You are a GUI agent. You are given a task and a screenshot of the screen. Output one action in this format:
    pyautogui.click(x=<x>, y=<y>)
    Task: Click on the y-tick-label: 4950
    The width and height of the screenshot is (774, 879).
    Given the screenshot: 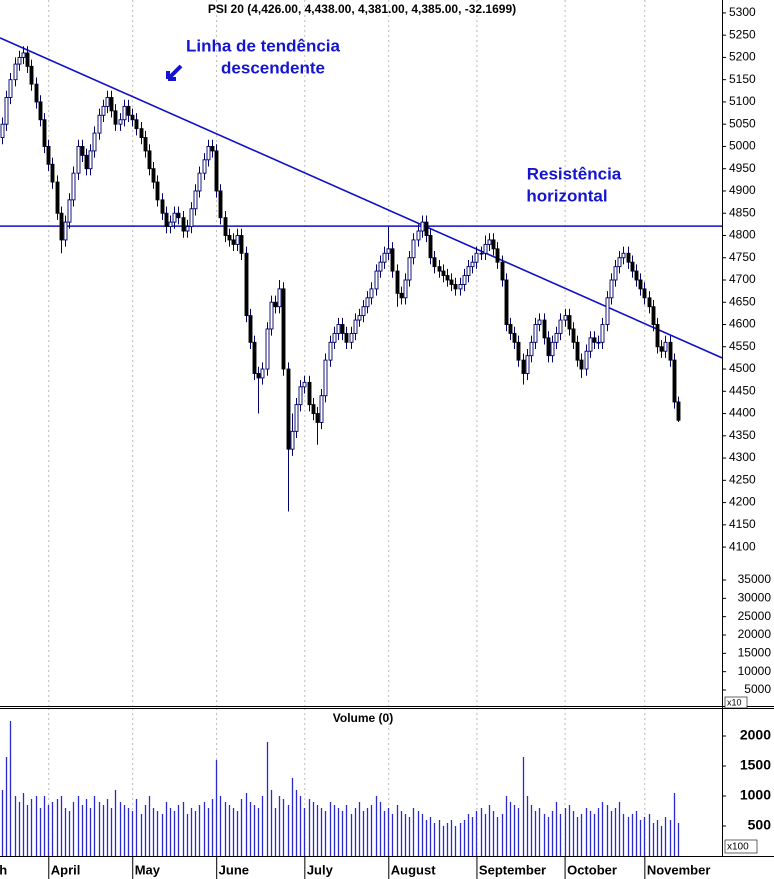 What is the action you would take?
    pyautogui.click(x=742, y=168)
    